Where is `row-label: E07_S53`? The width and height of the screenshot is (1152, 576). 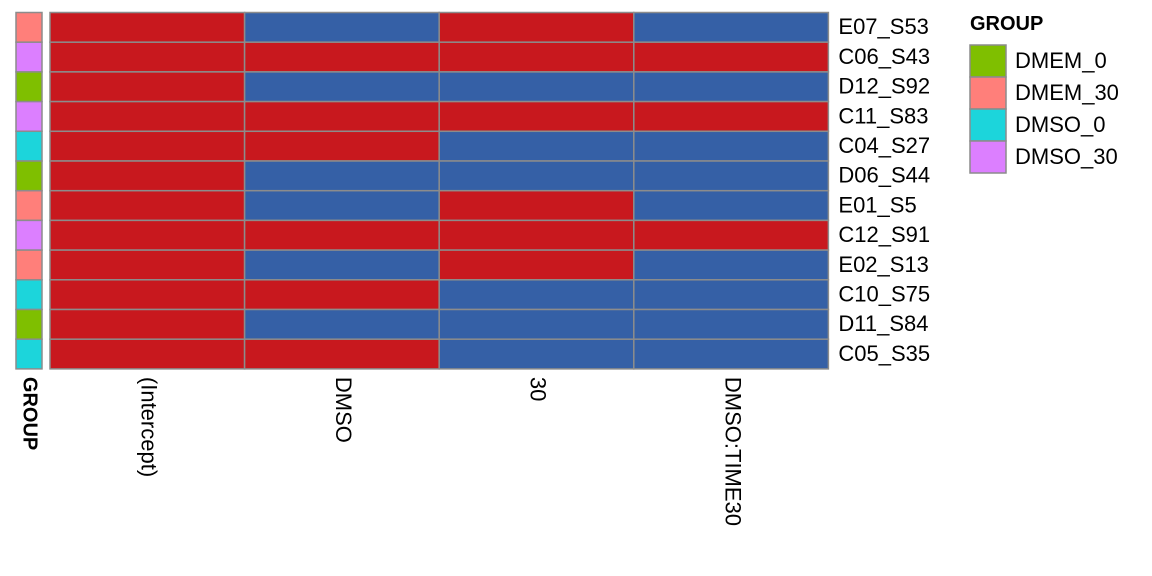 row-label: E07_S53 is located at coordinates (883, 26).